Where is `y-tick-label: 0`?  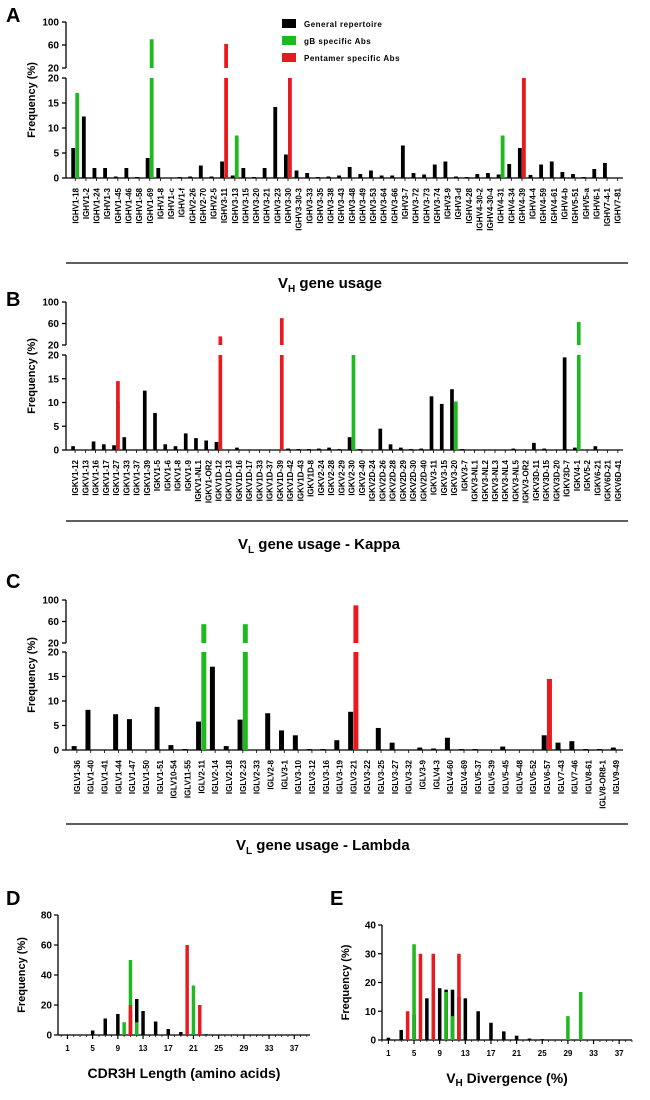
y-tick-label: 0 is located at coordinates (56, 451).